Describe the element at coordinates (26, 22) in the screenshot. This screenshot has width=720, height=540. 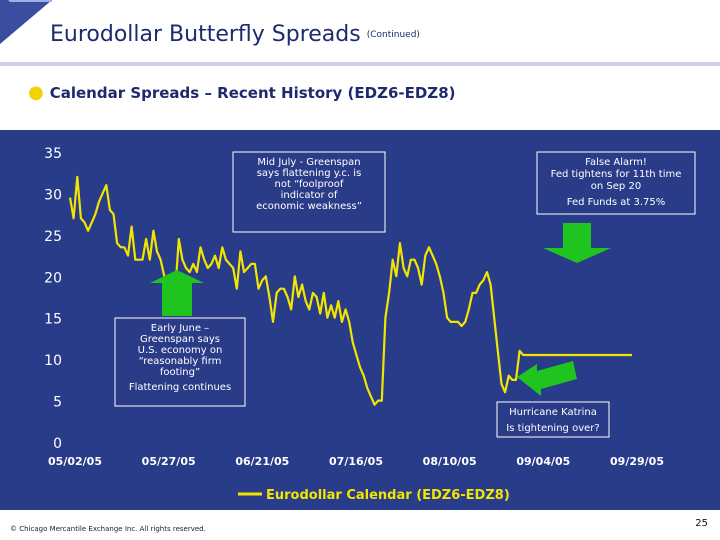
I see `corner-decoration` at that location.